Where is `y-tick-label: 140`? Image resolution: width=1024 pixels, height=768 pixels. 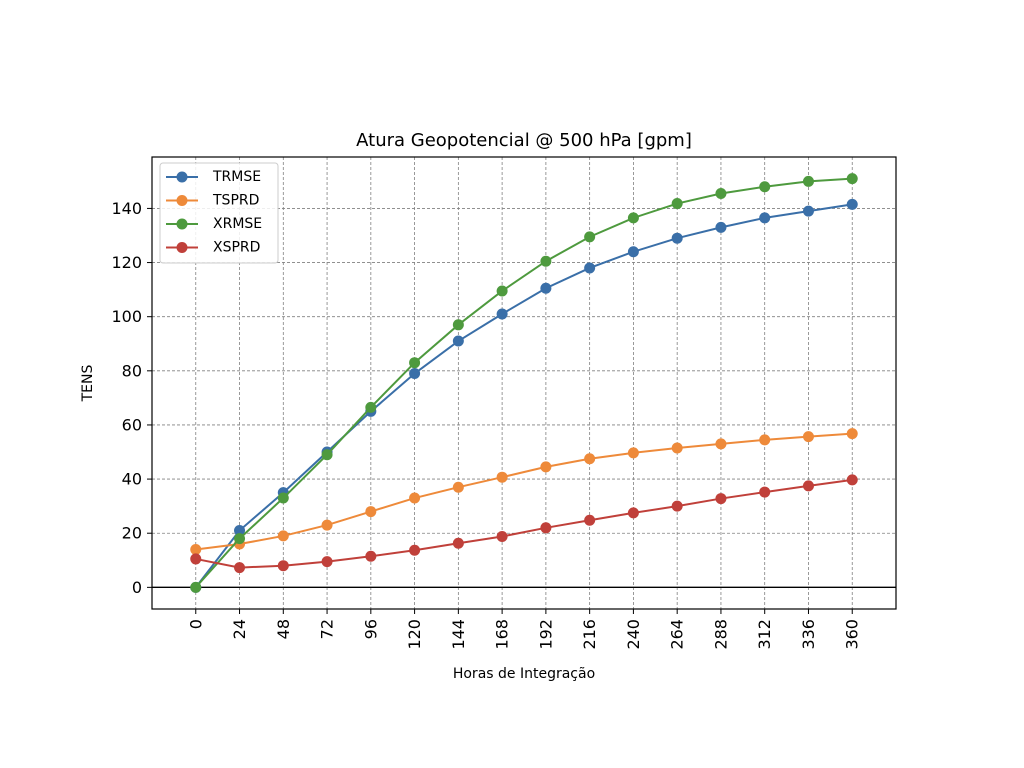 y-tick-label: 140 is located at coordinates (126, 208).